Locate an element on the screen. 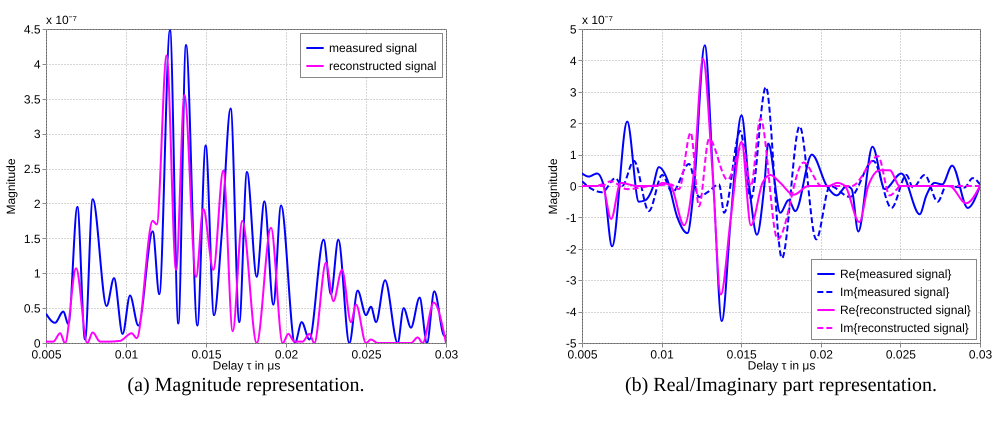 The image size is (993, 430). y-tick-label: -5 is located at coordinates (571, 343).